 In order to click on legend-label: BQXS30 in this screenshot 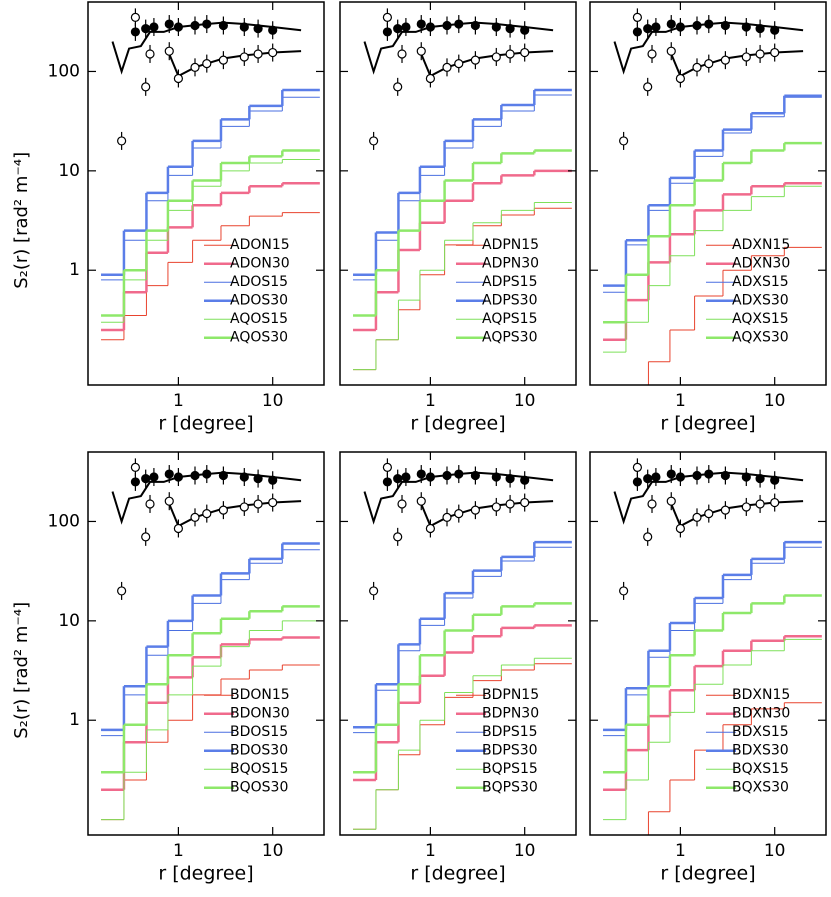, I will do `click(760, 788)`.